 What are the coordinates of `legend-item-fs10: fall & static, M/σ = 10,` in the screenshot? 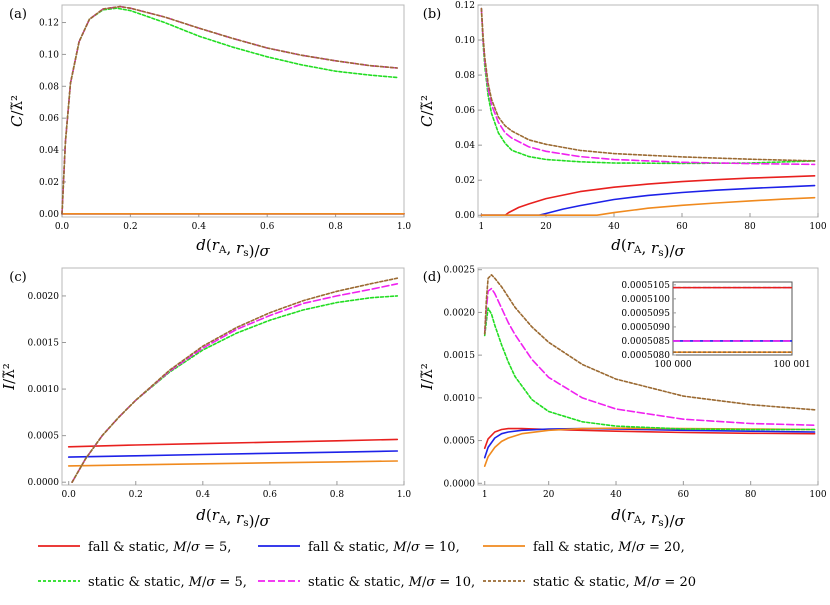 It's located at (359, 547).